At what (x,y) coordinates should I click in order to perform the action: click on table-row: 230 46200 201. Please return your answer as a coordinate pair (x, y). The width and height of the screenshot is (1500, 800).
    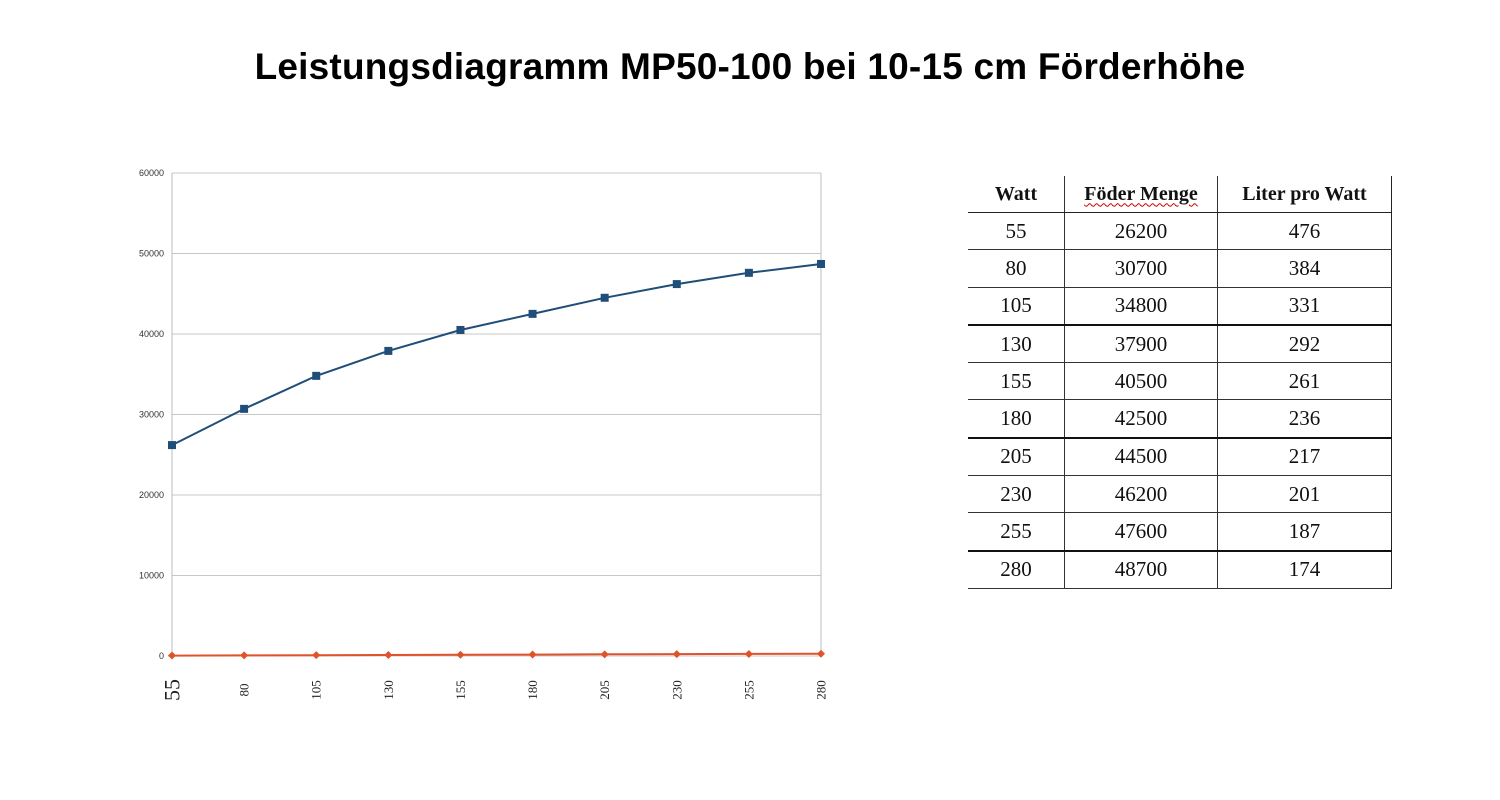
    Looking at the image, I should click on (1180, 494).